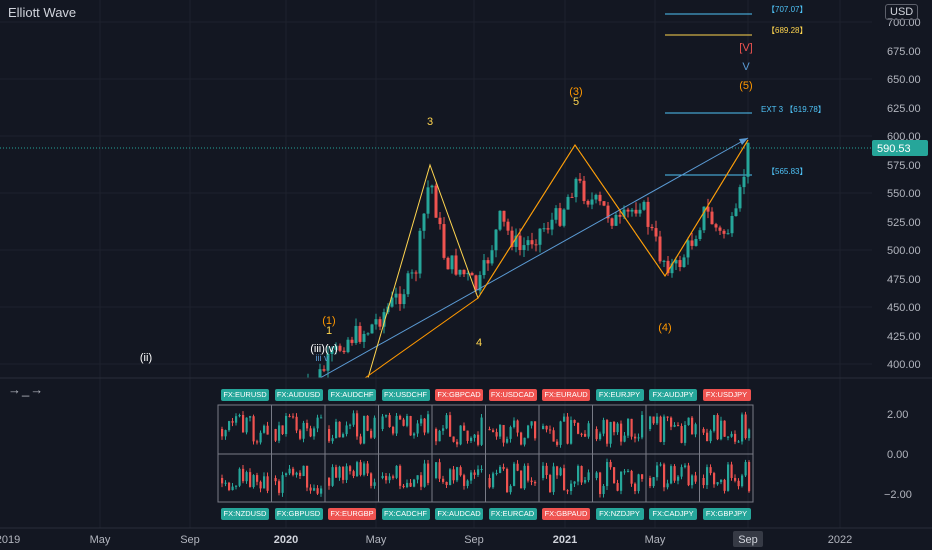 This screenshot has height=550, width=932. Describe the element at coordinates (146, 358) in the screenshot. I see `wave-label: (ii)` at that location.